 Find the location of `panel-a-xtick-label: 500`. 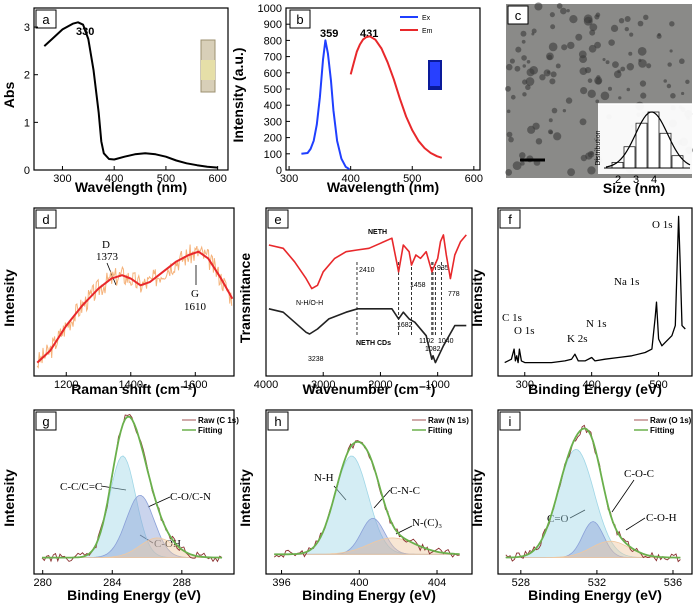

panel-a-xtick-label: 500 is located at coordinates (166, 179).